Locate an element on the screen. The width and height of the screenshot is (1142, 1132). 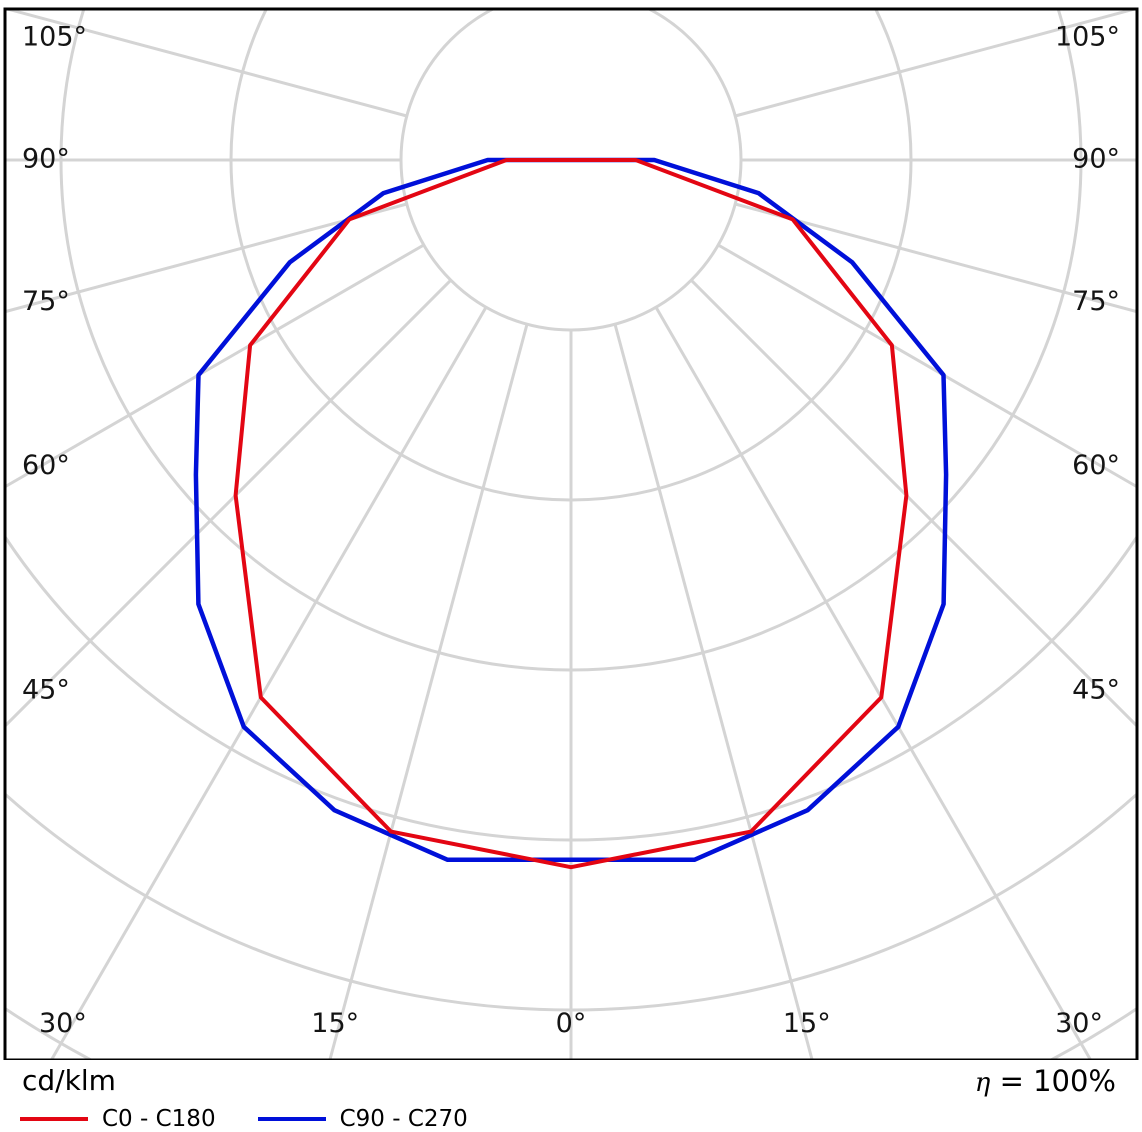
svg-text: 0° is located at coordinates (571, 1023).